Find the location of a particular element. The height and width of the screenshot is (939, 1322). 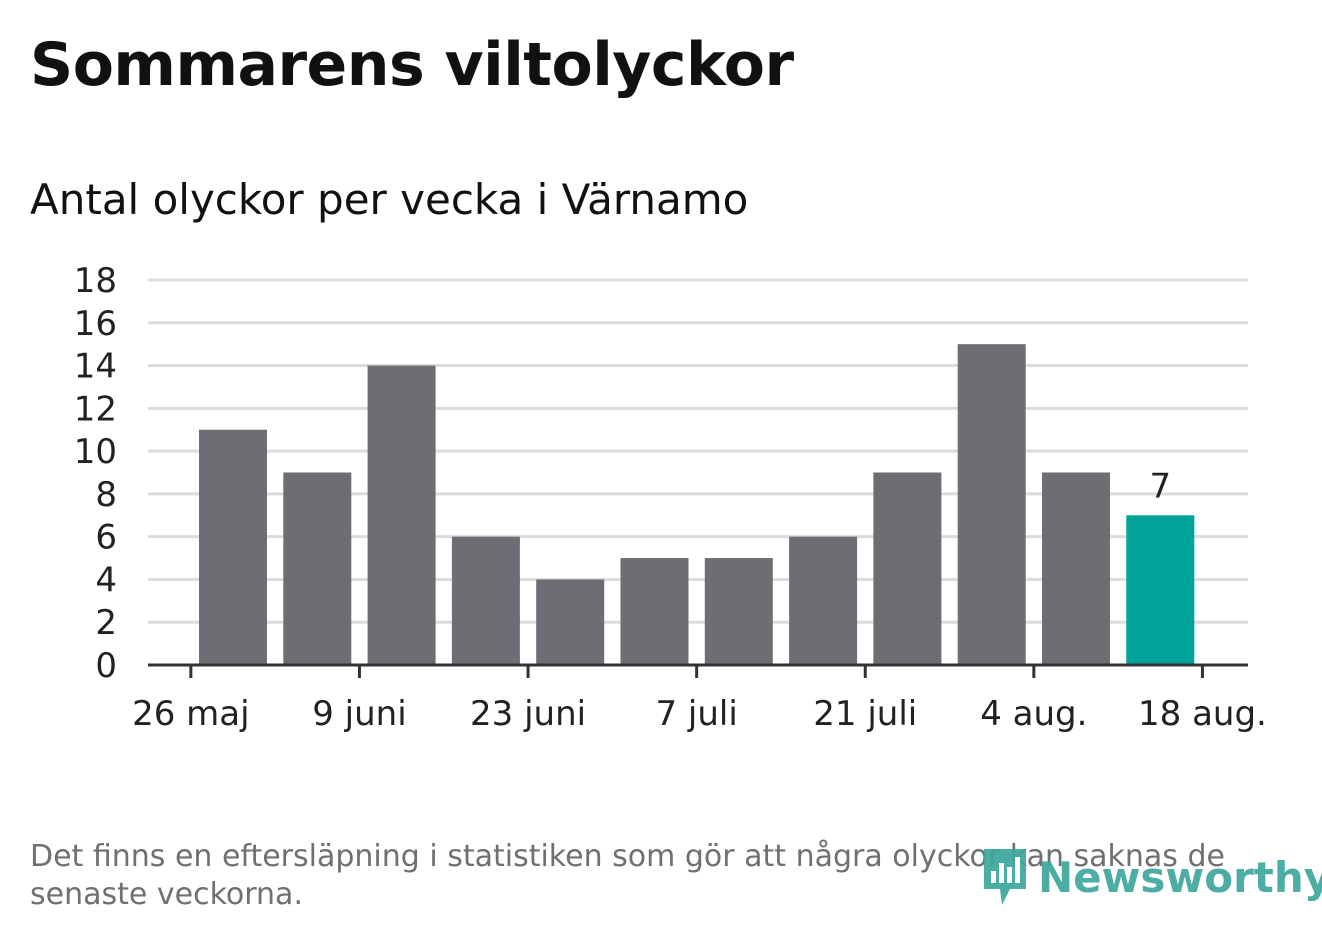

y-tick-label: 0 is located at coordinates (106, 666).